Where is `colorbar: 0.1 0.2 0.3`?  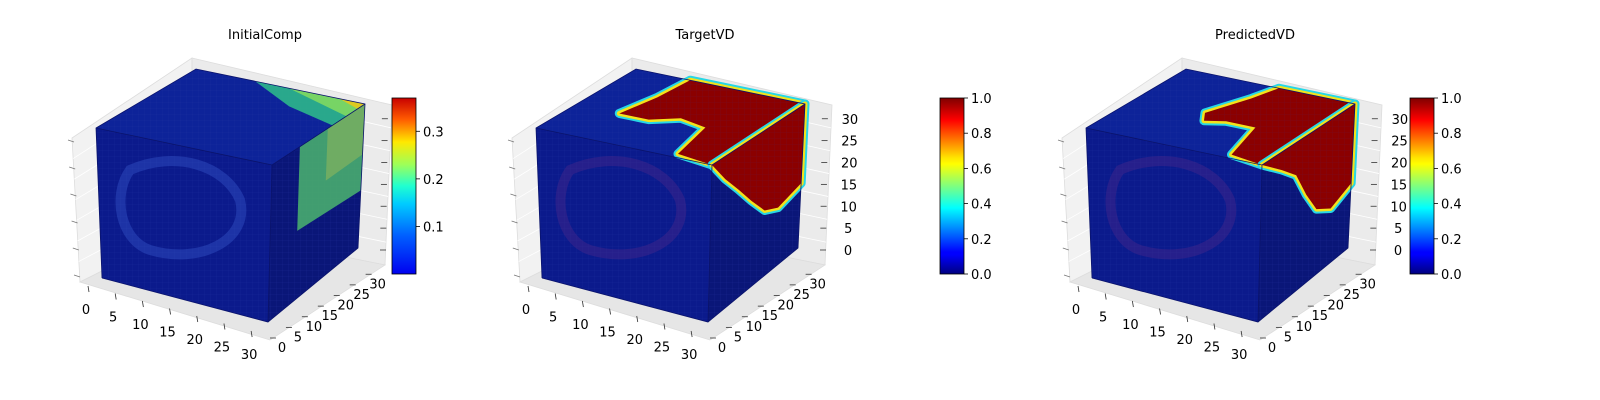 colorbar: 0.1 0.2 0.3 is located at coordinates (417, 186).